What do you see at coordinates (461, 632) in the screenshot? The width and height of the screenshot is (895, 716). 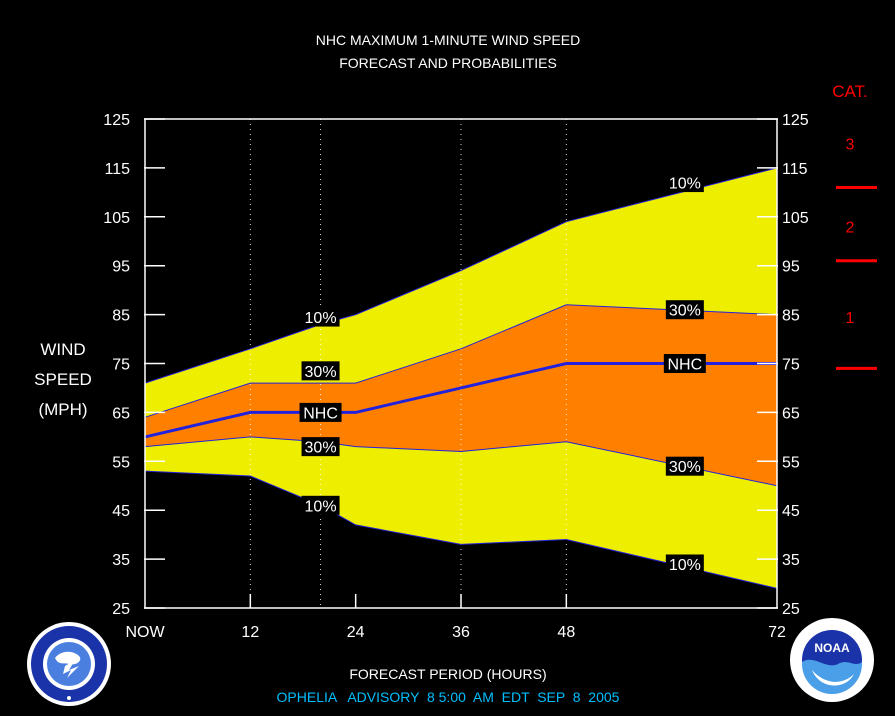 I see `x-tick-label: 36` at bounding box center [461, 632].